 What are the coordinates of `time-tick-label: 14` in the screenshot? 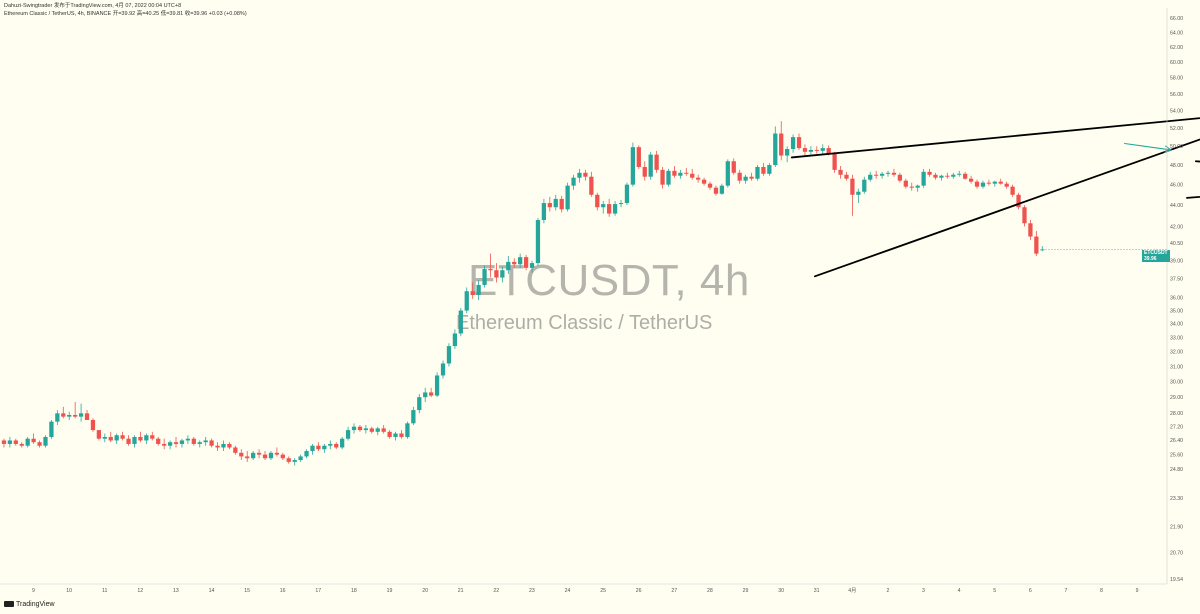 It's located at (212, 591).